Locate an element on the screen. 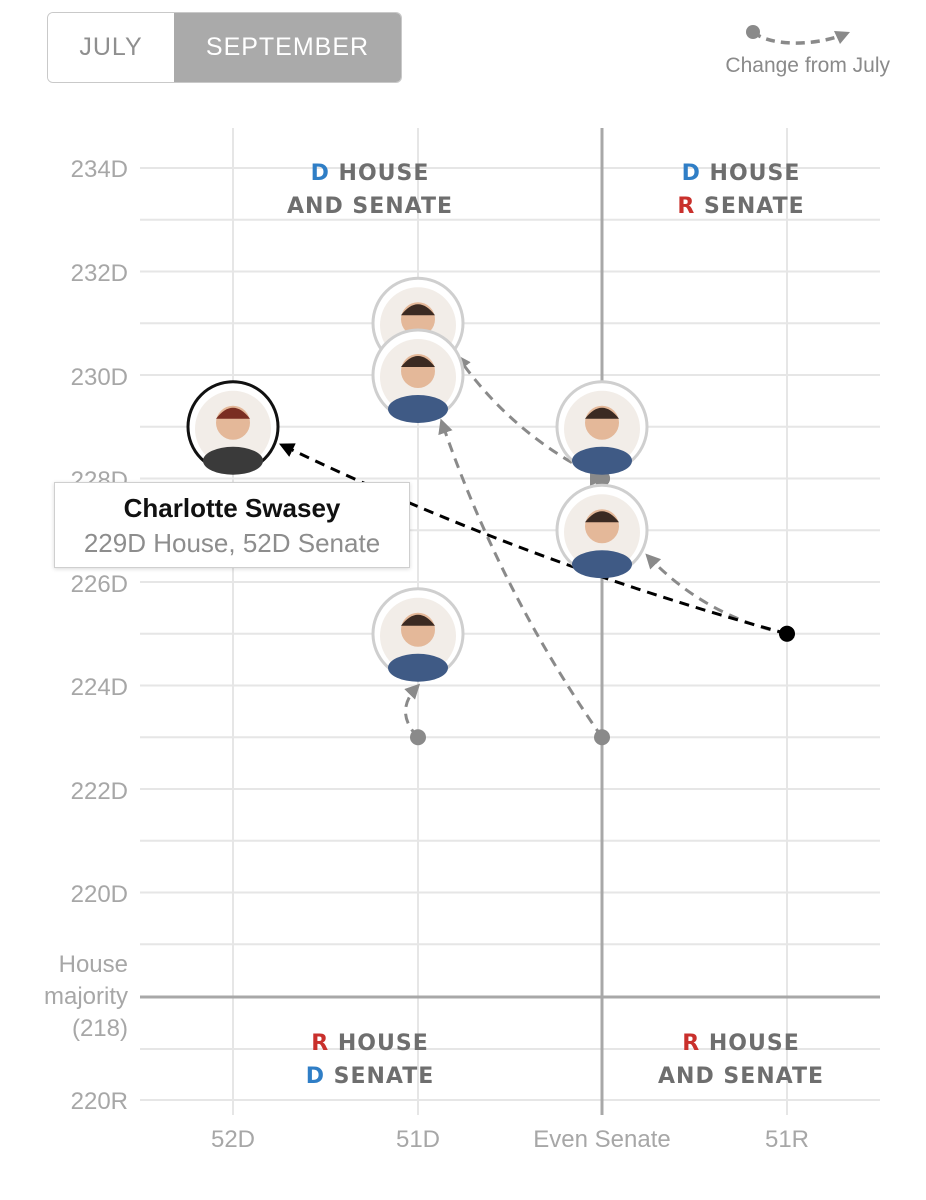  legend-arrow-icon is located at coordinates (798, 35).